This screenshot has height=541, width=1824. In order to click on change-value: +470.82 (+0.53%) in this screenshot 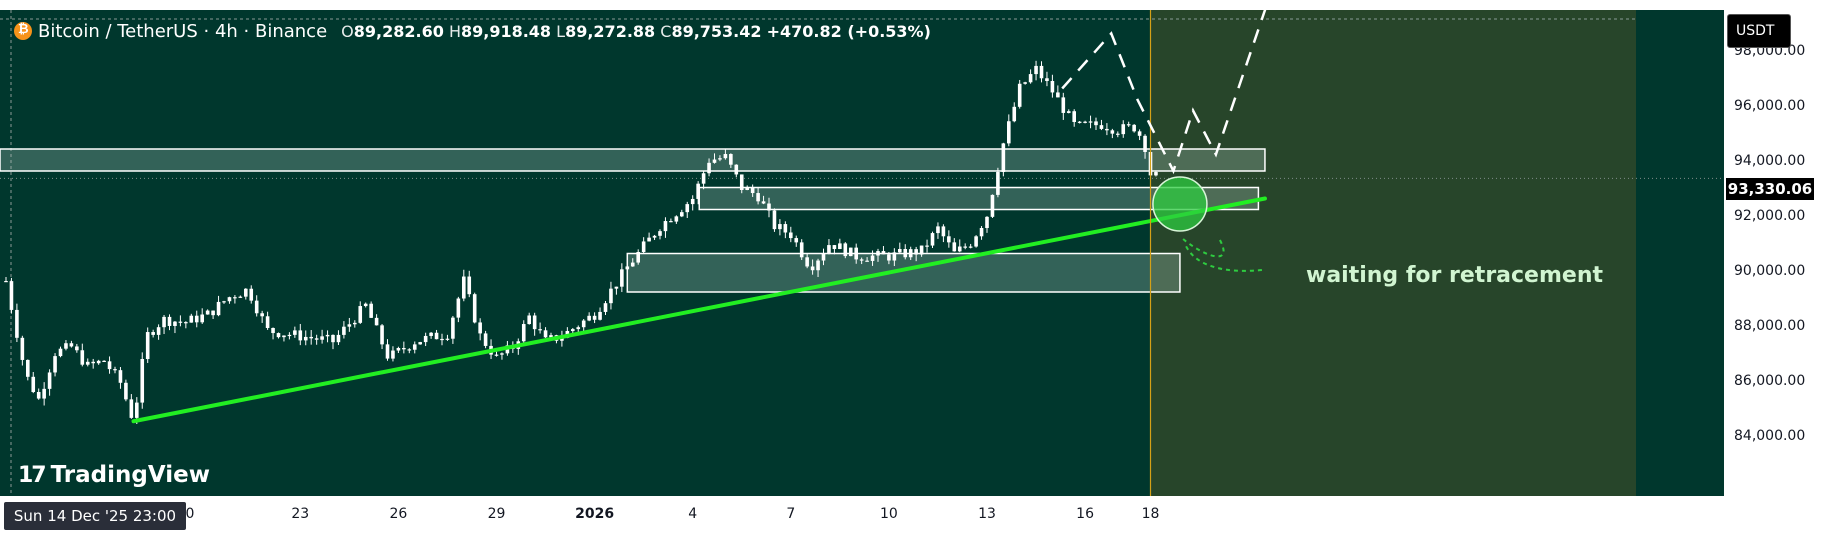, I will do `click(848, 31)`.